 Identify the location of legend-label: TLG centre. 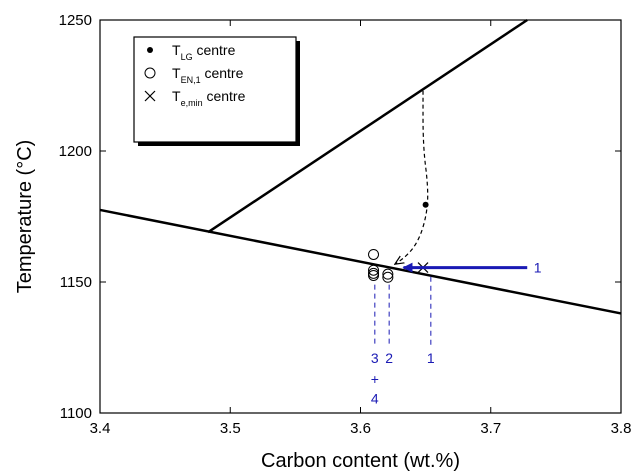
(204, 52).